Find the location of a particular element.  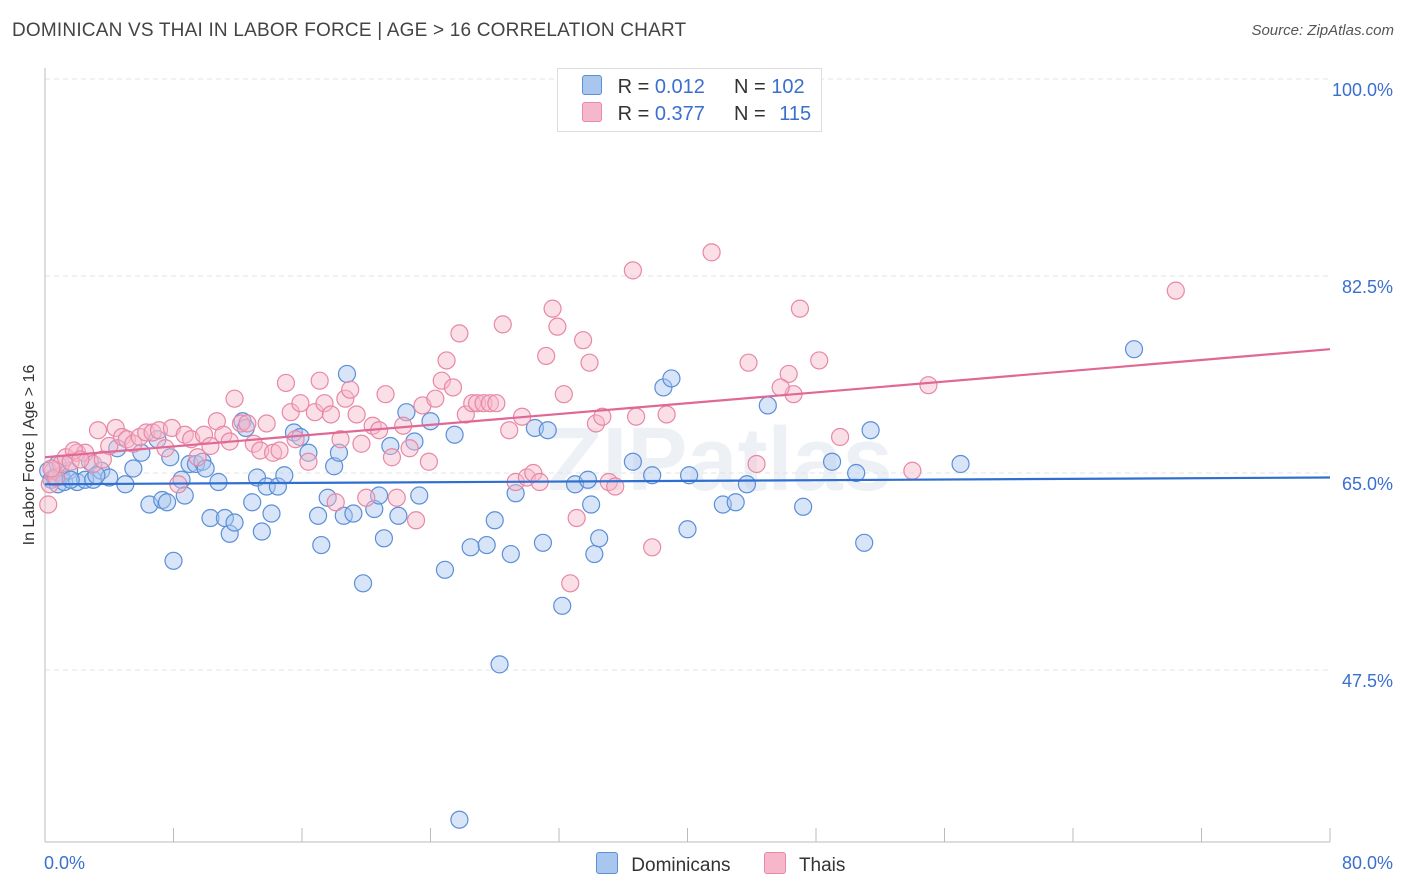

x-tick-label: 0.0% is located at coordinates (64, 863).